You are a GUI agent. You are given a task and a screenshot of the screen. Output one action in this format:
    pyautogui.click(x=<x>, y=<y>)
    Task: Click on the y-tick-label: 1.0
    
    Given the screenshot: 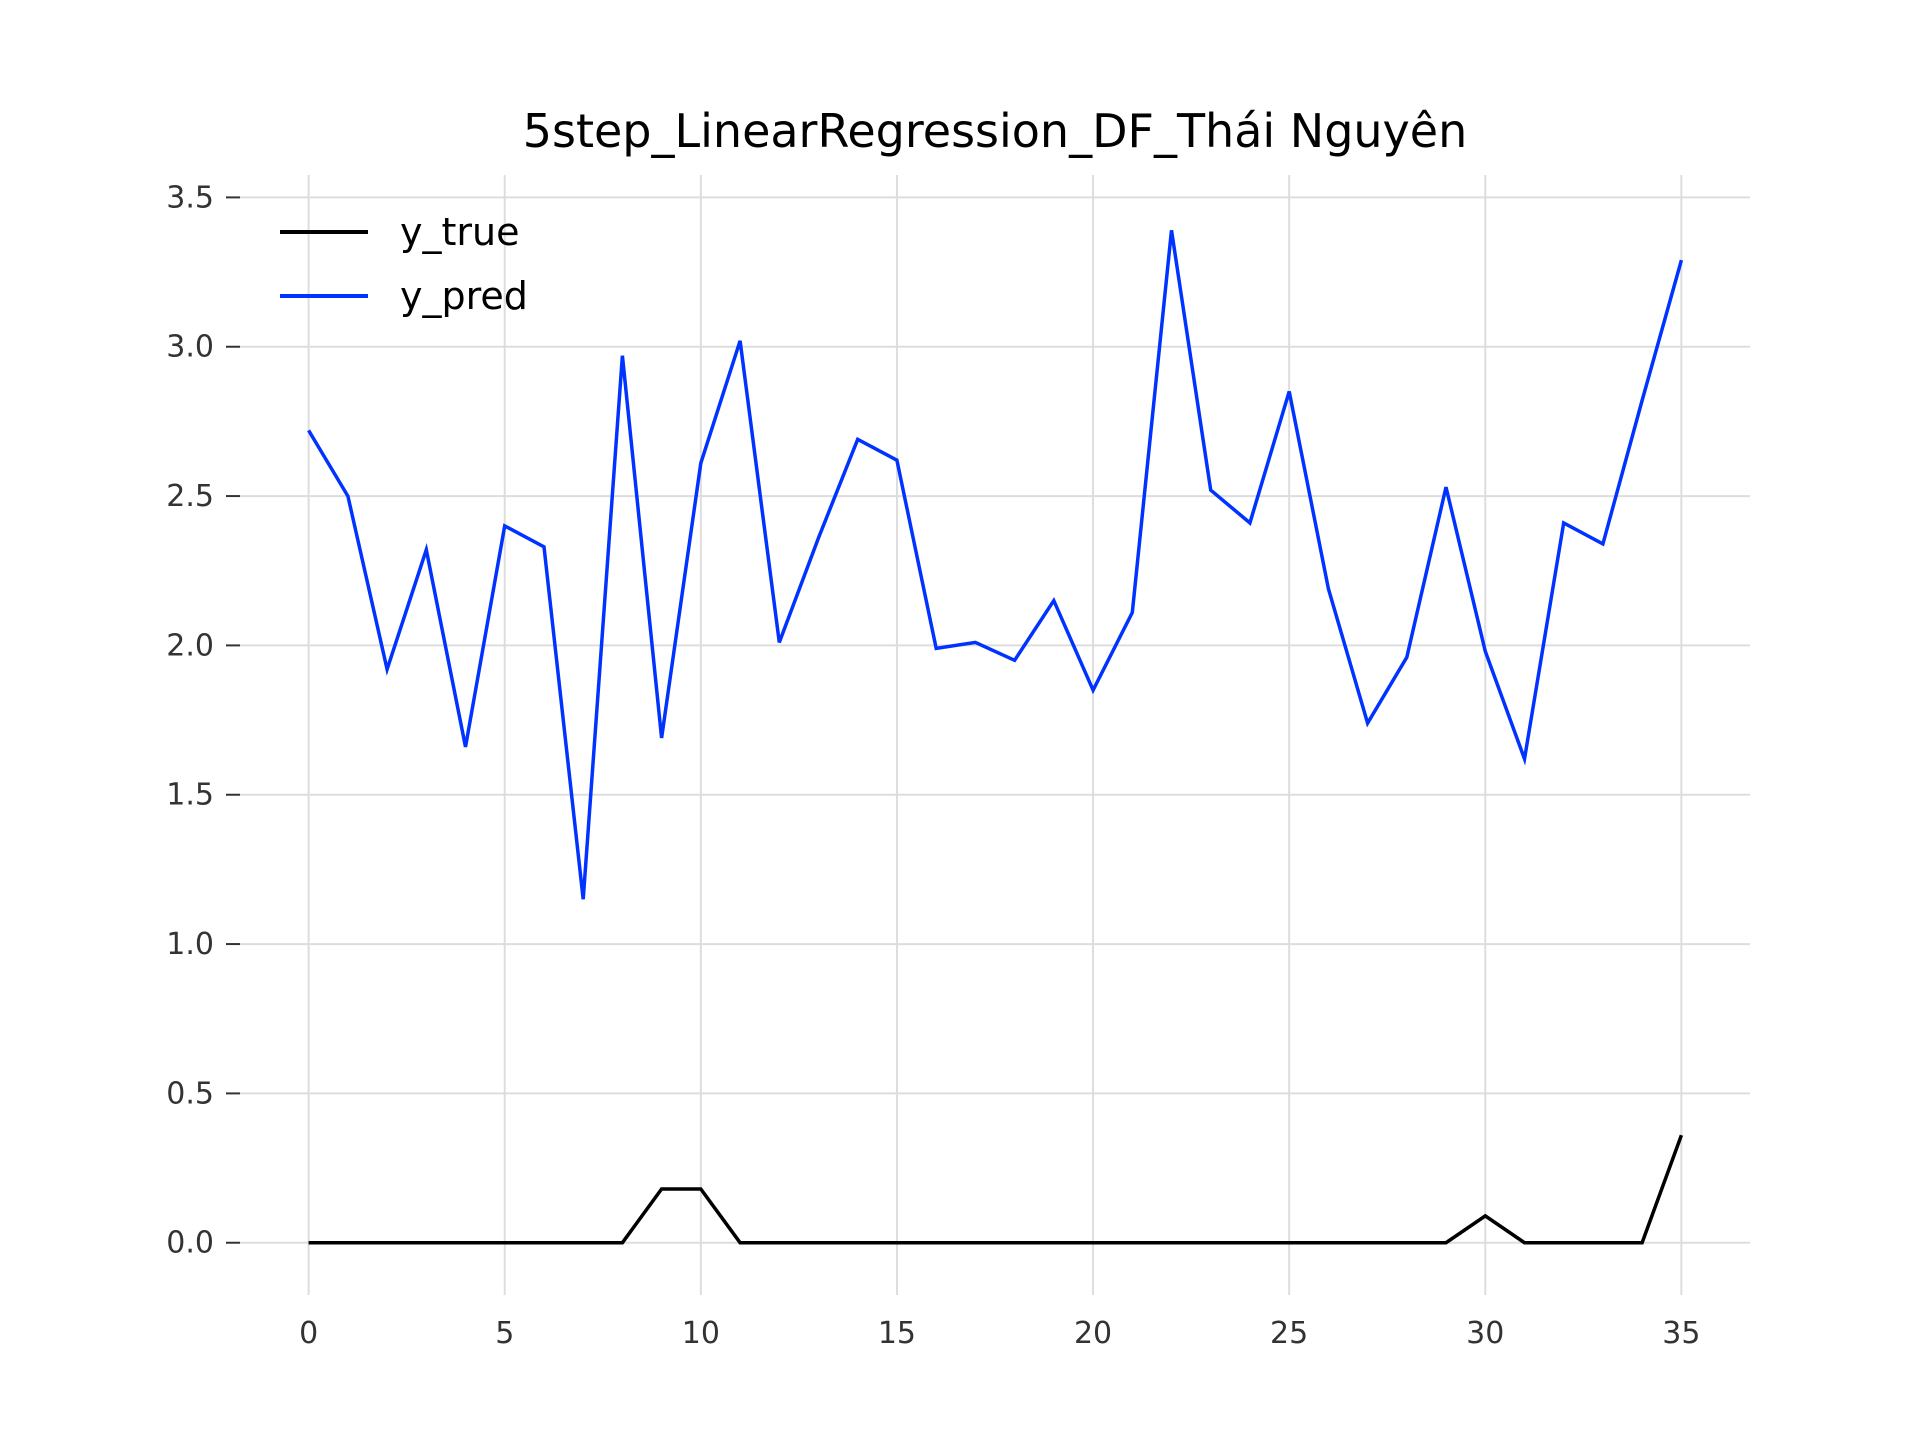 What is the action you would take?
    pyautogui.click(x=190, y=944)
    